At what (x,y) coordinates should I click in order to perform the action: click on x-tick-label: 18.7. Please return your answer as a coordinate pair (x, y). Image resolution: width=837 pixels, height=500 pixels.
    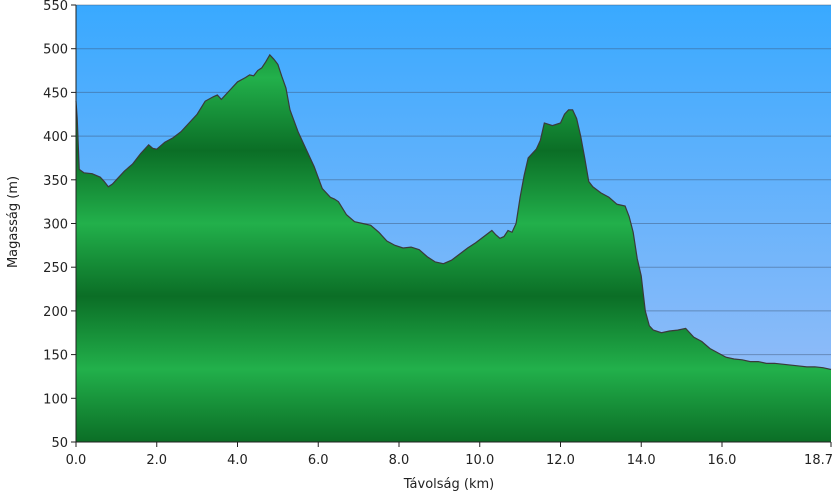
    Looking at the image, I should click on (818, 460).